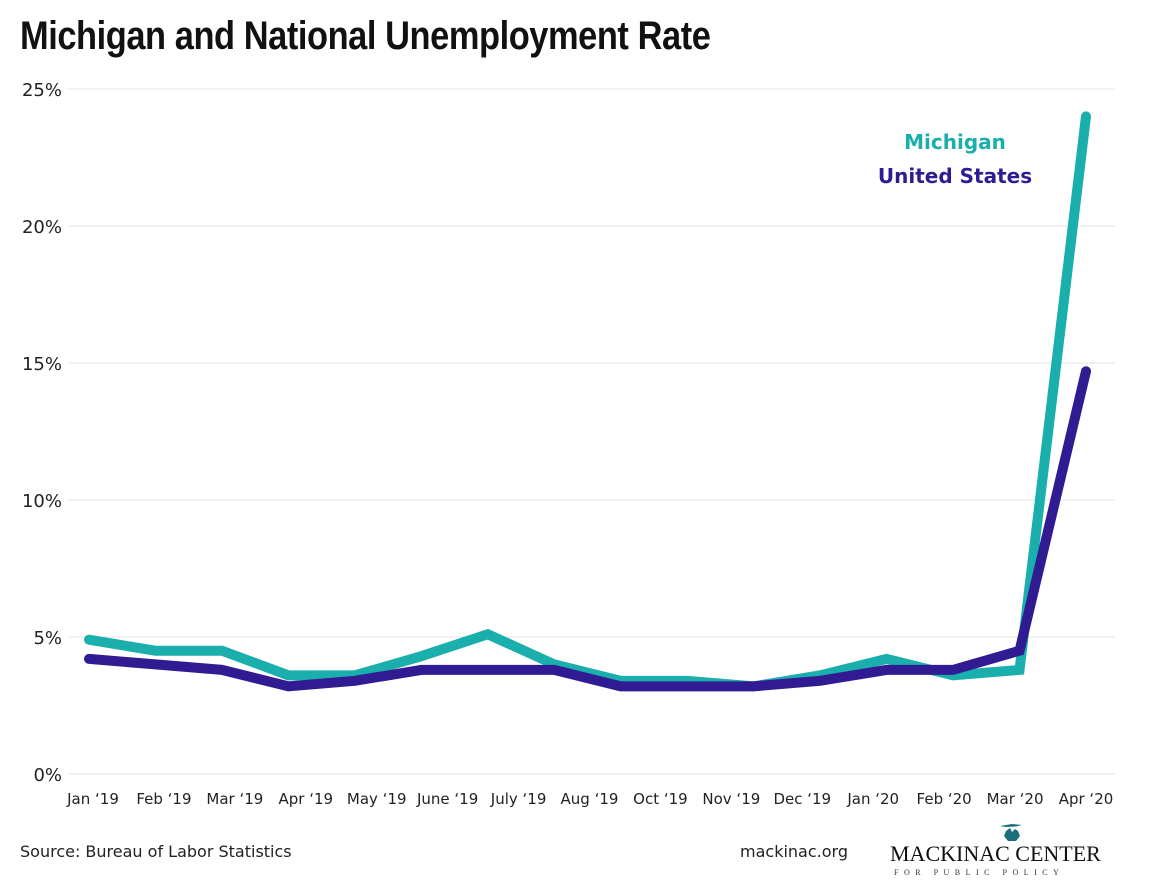 The width and height of the screenshot is (1152, 882). Describe the element at coordinates (47, 638) in the screenshot. I see `y-tick-label: 5%` at that location.